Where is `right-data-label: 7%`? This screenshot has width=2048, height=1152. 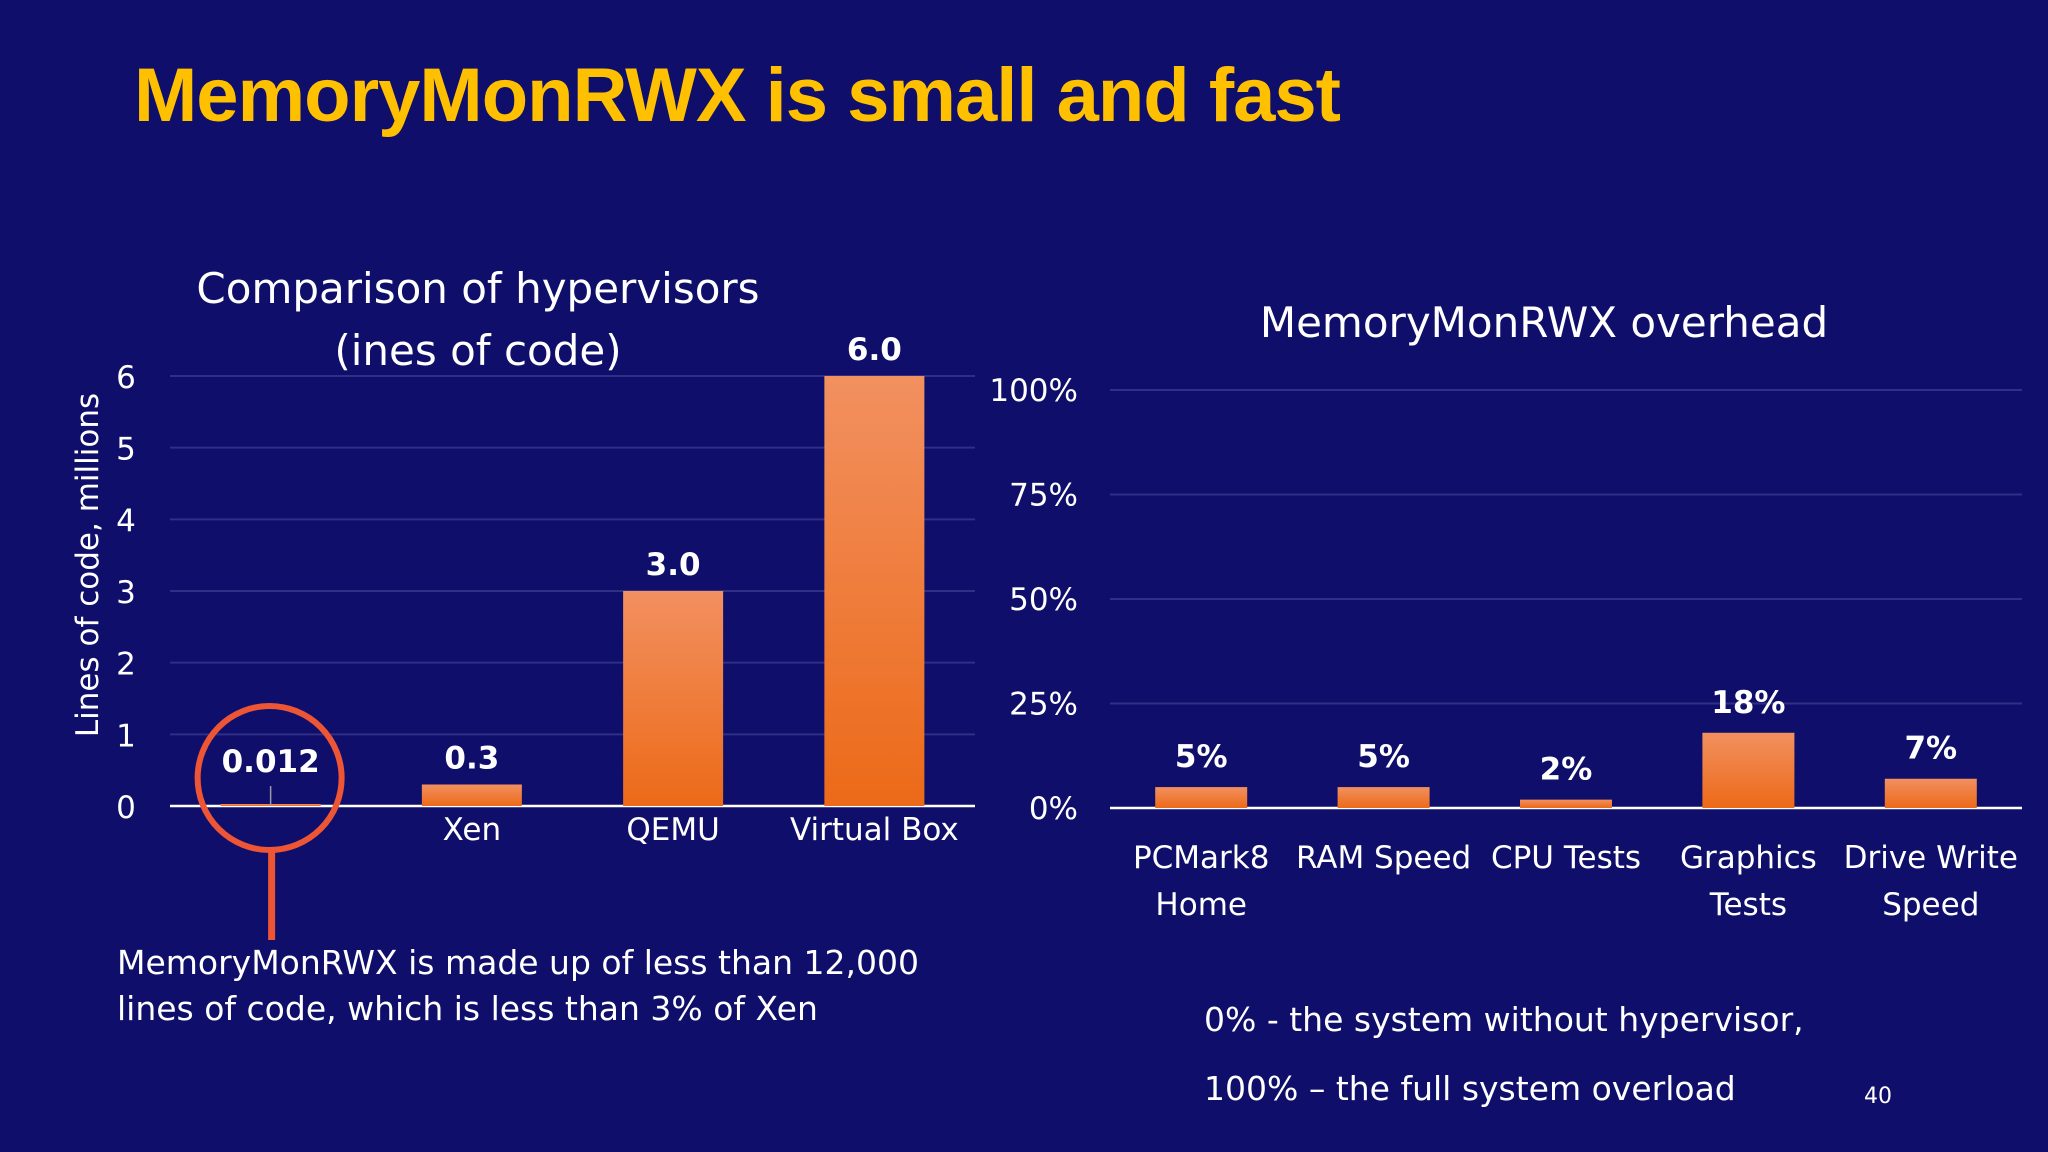 right-data-label: 7% is located at coordinates (1930, 749).